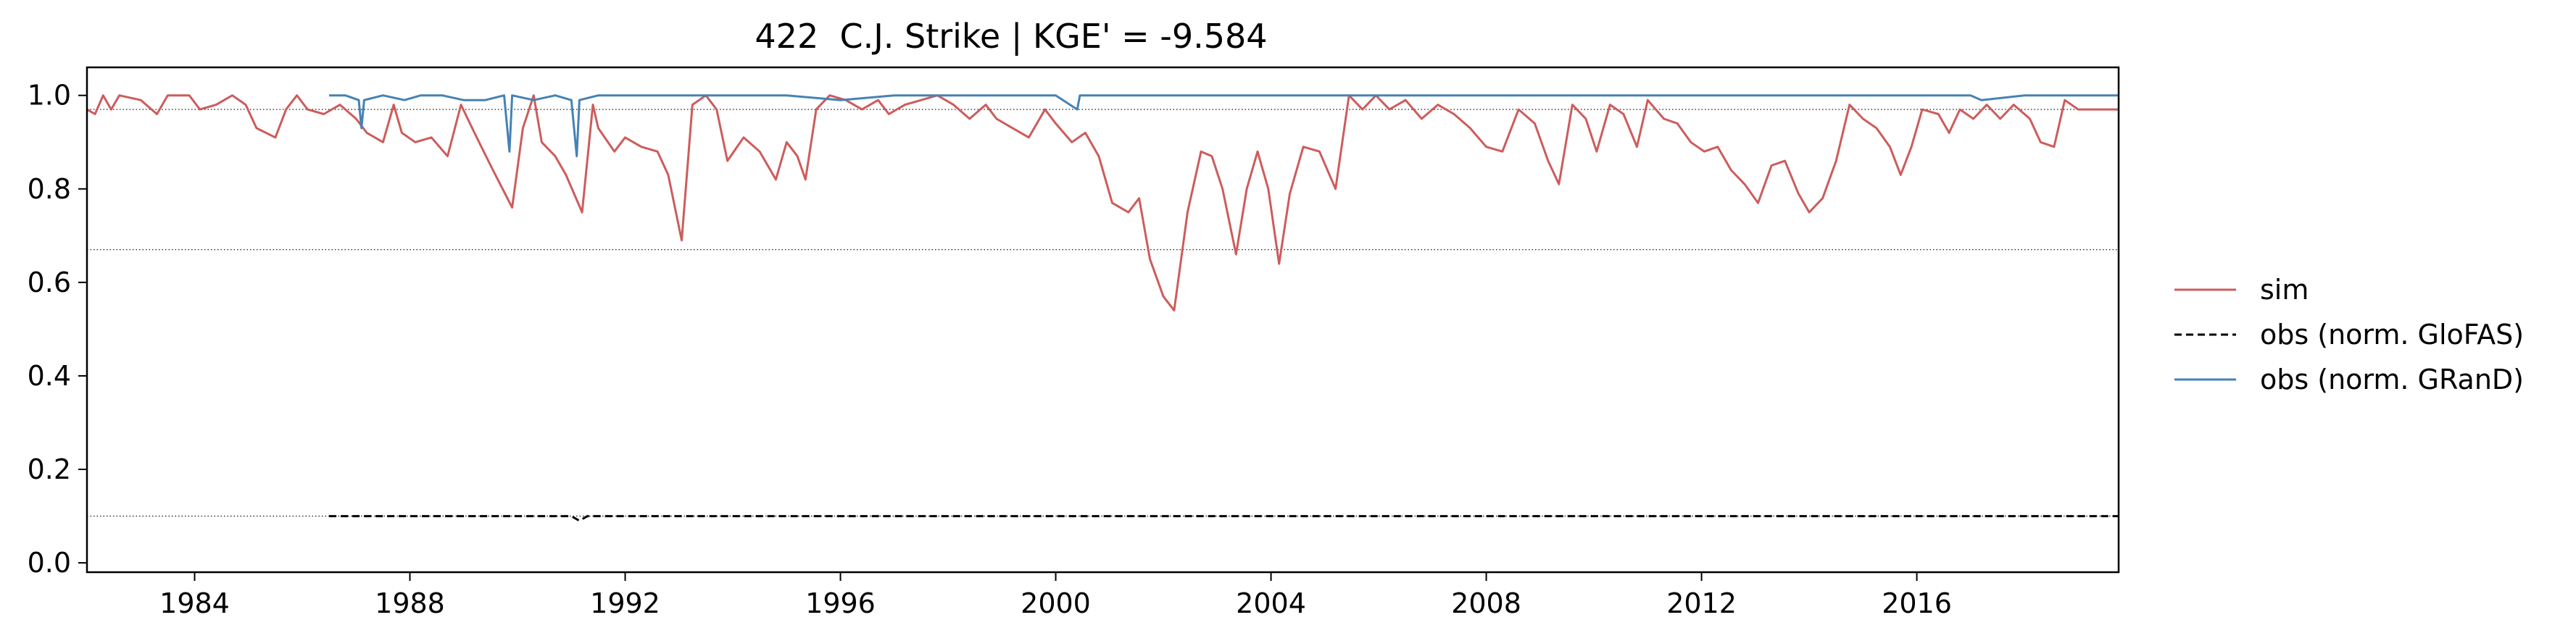 Image resolution: width=2576 pixels, height=641 pixels. I want to click on x-tick-label: 2008, so click(1486, 603).